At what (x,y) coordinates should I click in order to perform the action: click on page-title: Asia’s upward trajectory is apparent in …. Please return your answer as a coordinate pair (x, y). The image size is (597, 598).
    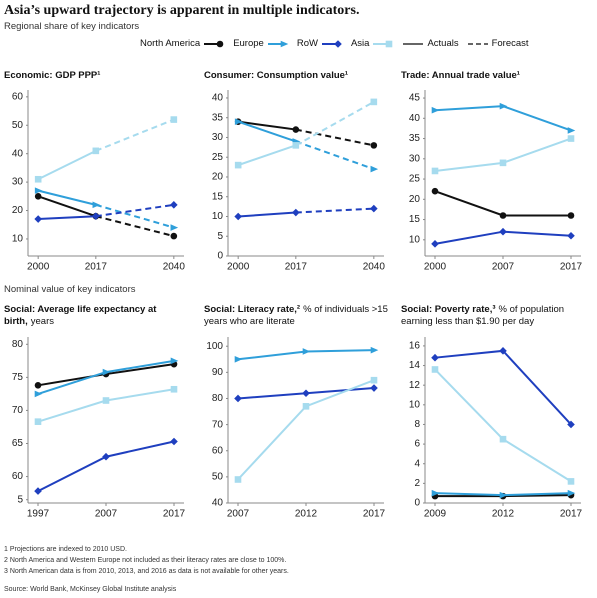
    Looking at the image, I should click on (182, 10).